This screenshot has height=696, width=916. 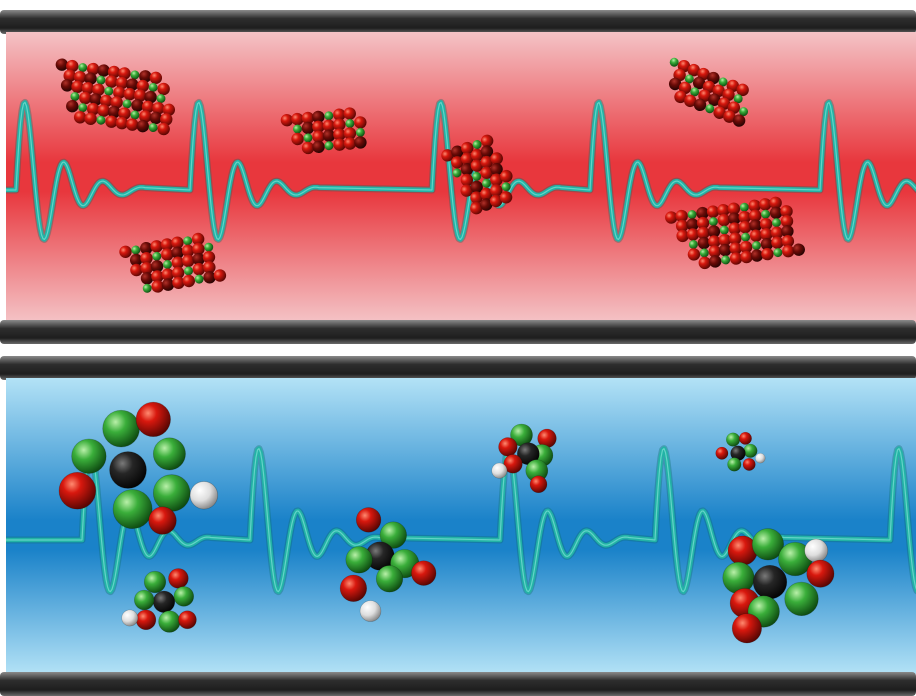 I want to click on blue-channel-top-wall, so click(x=458, y=368).